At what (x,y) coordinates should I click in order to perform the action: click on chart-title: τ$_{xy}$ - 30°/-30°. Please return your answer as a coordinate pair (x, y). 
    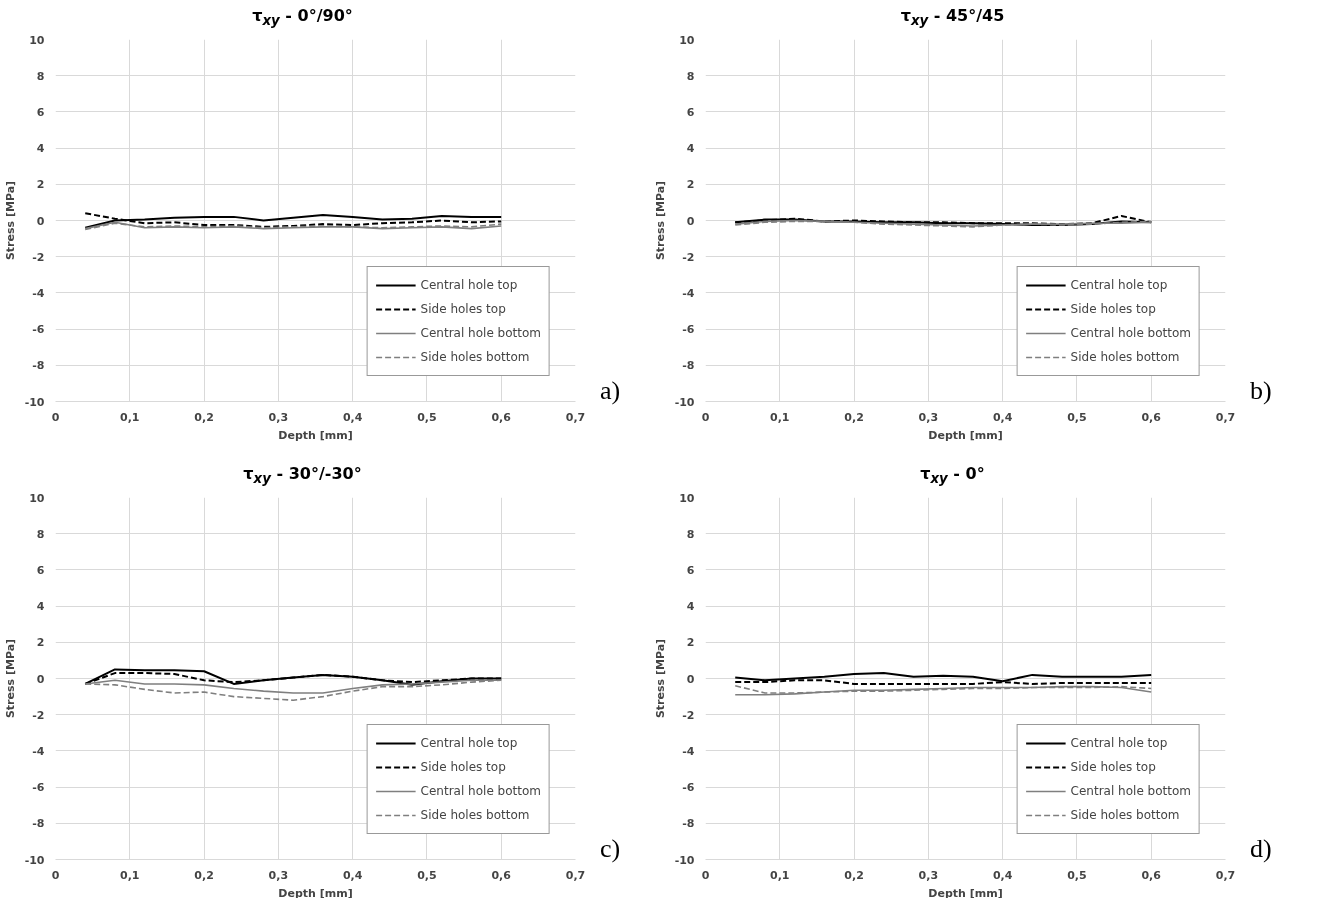
    Looking at the image, I should click on (302, 476).